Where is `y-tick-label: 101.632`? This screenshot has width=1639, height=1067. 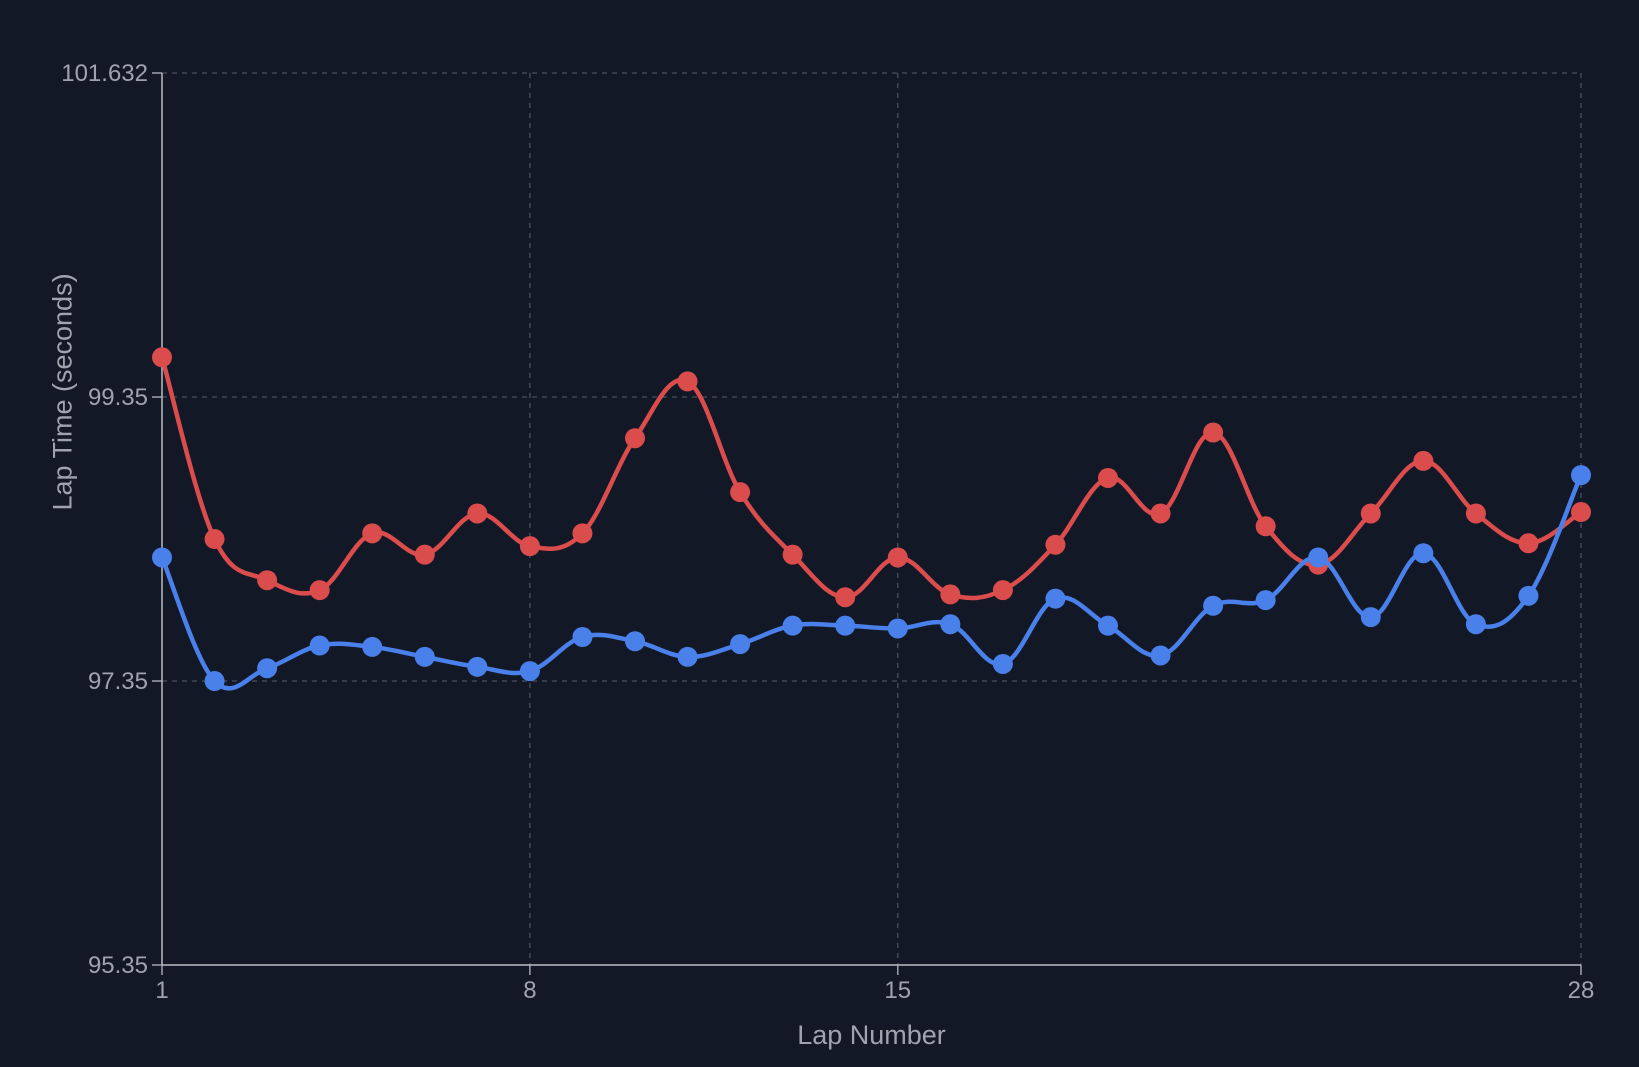 y-tick-label: 101.632 is located at coordinates (104, 73).